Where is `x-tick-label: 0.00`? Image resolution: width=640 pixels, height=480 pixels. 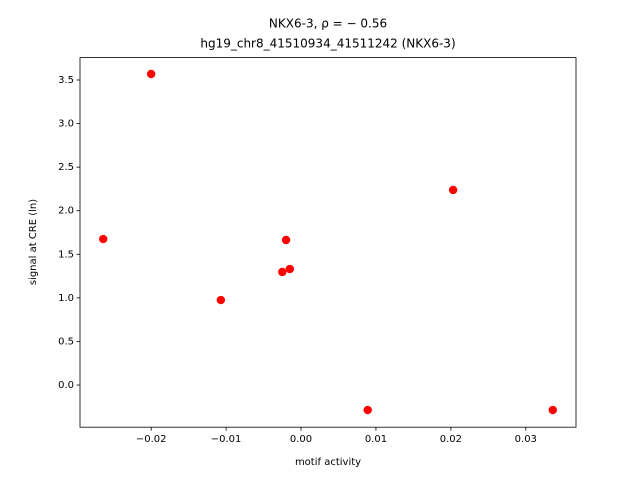
x-tick-label: 0.00 is located at coordinates (301, 439).